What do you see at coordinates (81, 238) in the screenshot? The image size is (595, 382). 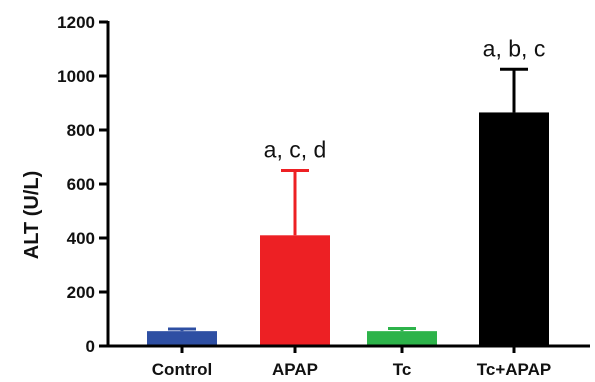 I see `y-tick-label: 400` at bounding box center [81, 238].